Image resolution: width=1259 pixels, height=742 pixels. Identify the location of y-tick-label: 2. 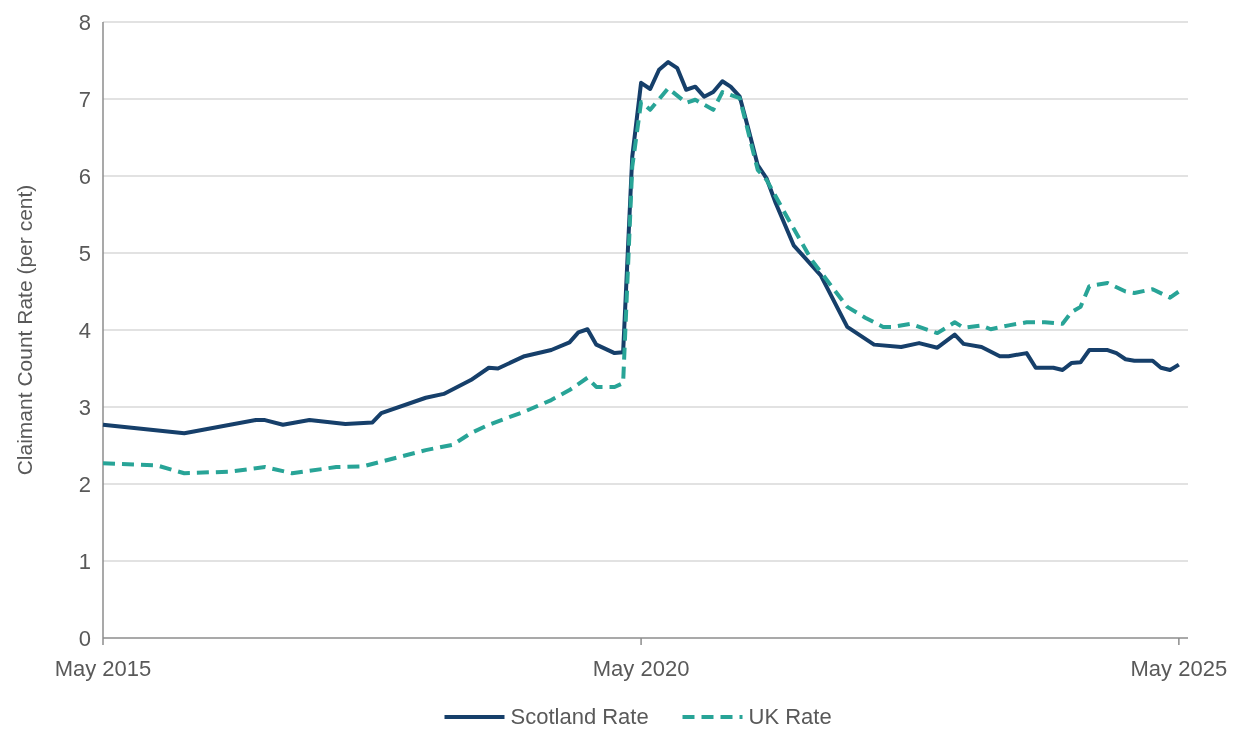
(84, 484).